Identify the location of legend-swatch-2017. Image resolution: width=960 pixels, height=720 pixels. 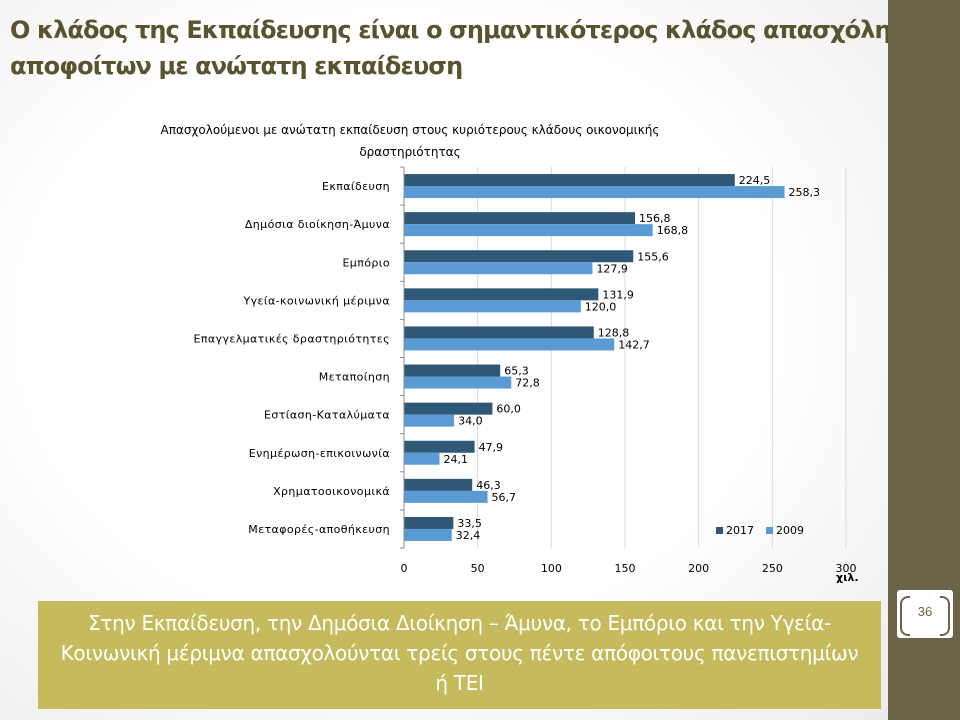
(719, 530).